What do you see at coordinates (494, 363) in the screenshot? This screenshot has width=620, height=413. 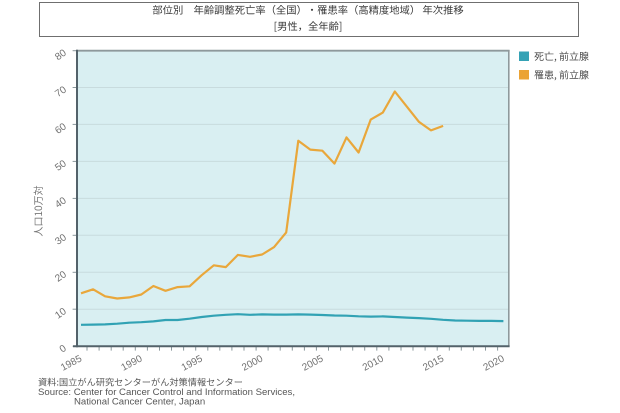 I see `svg-text: 2020` at bounding box center [494, 363].